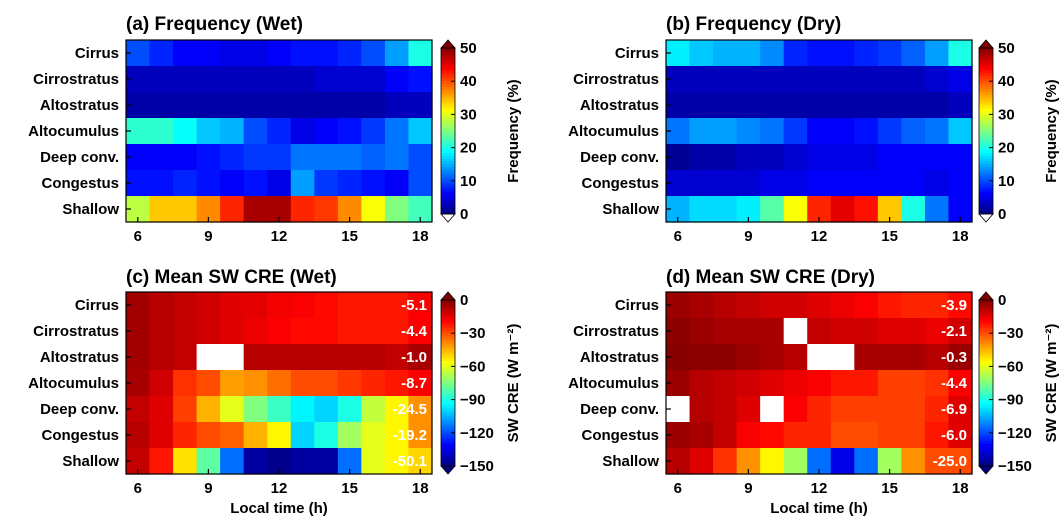 The width and height of the screenshot is (1063, 524). I want to click on x-tick-label: 6, so click(678, 236).